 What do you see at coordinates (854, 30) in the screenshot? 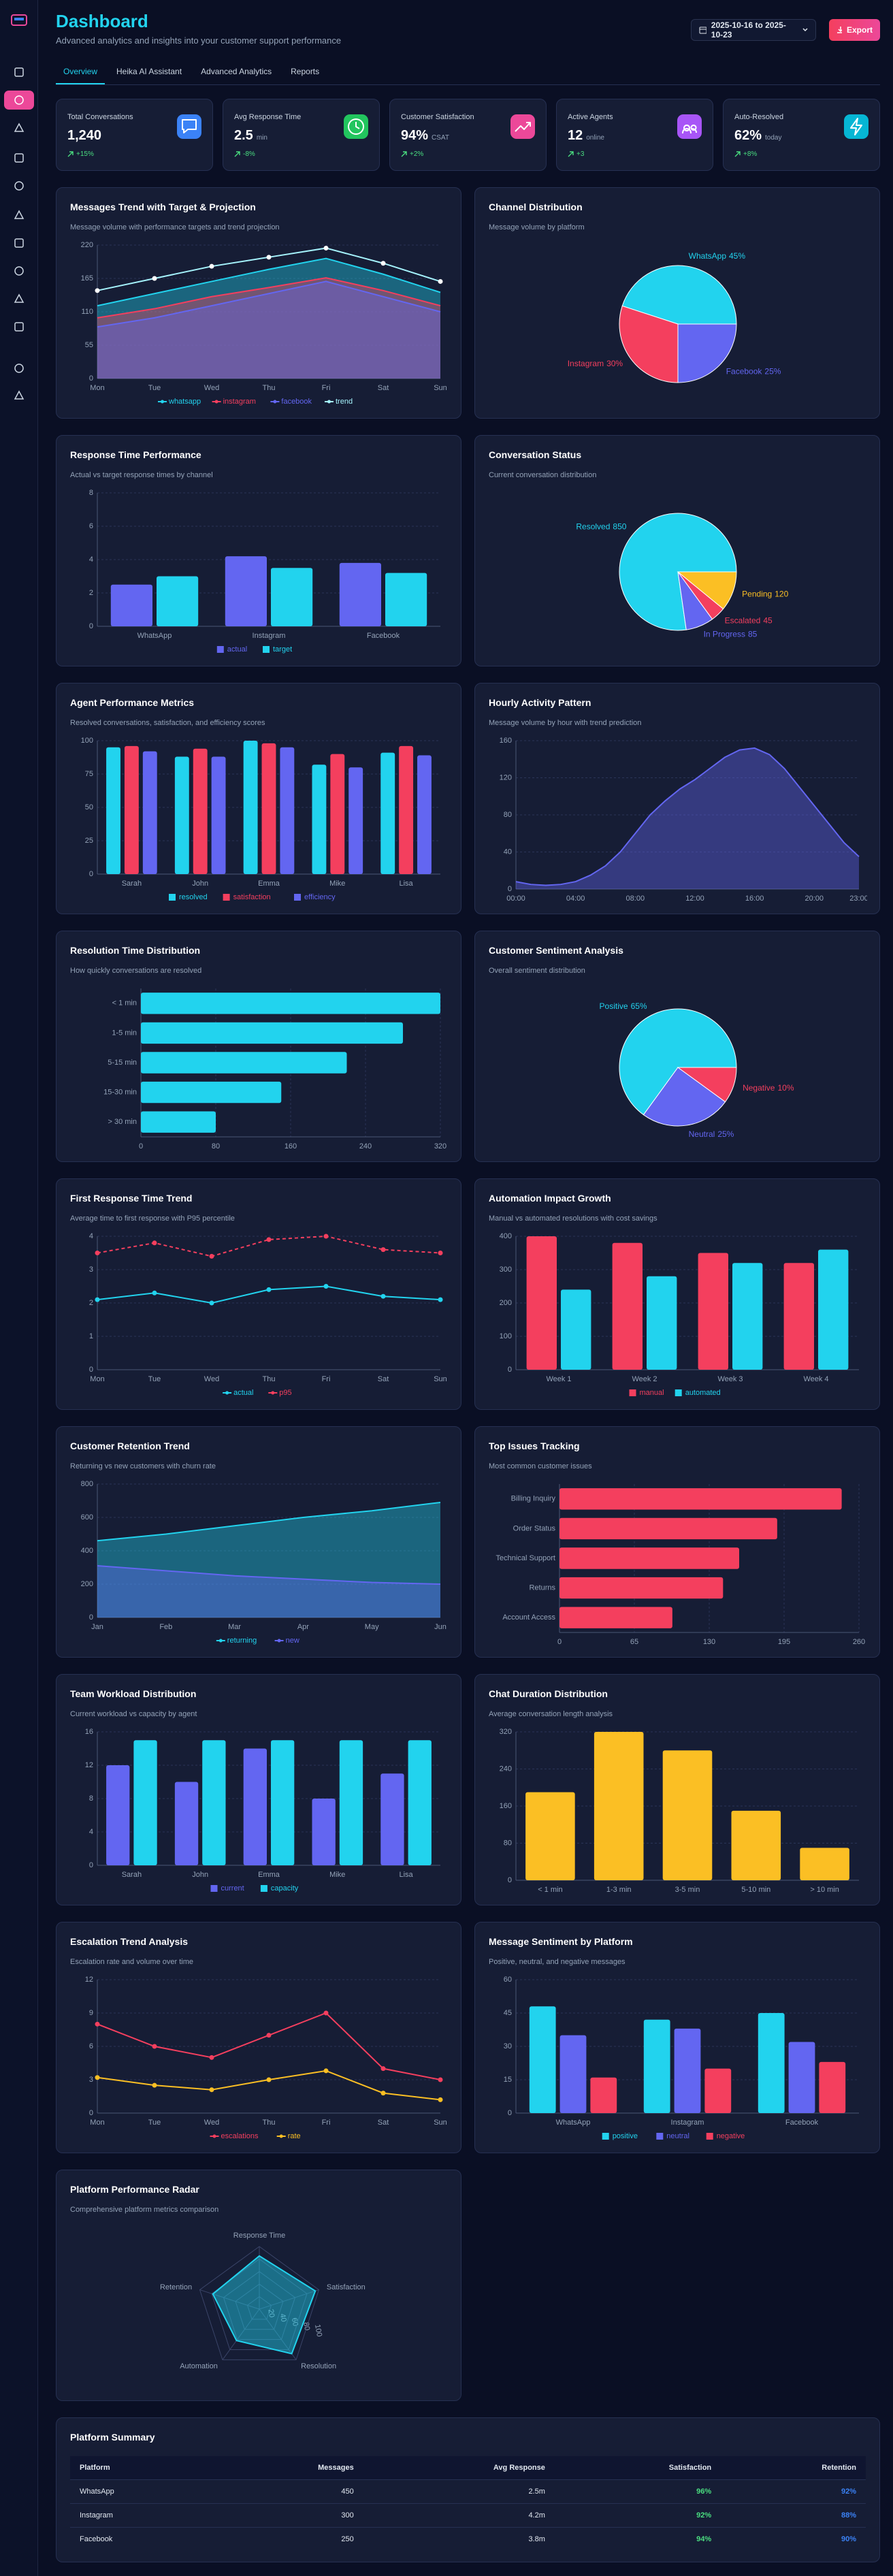
I see `export-button: Export` at bounding box center [854, 30].